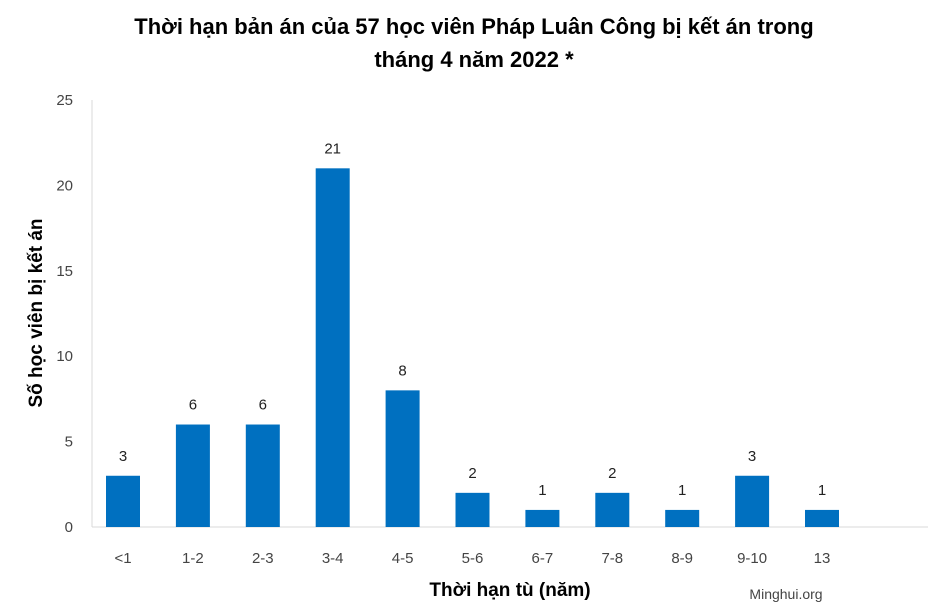  I want to click on x-tick-label: 1-2, so click(193, 558).